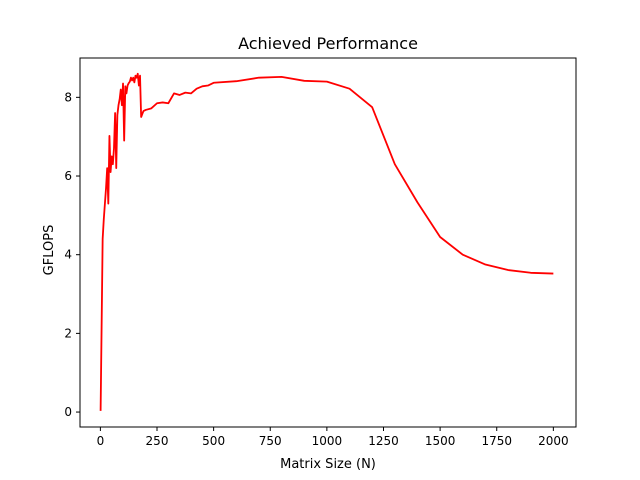  What do you see at coordinates (68, 412) in the screenshot?
I see `y-tick-label: 0` at bounding box center [68, 412].